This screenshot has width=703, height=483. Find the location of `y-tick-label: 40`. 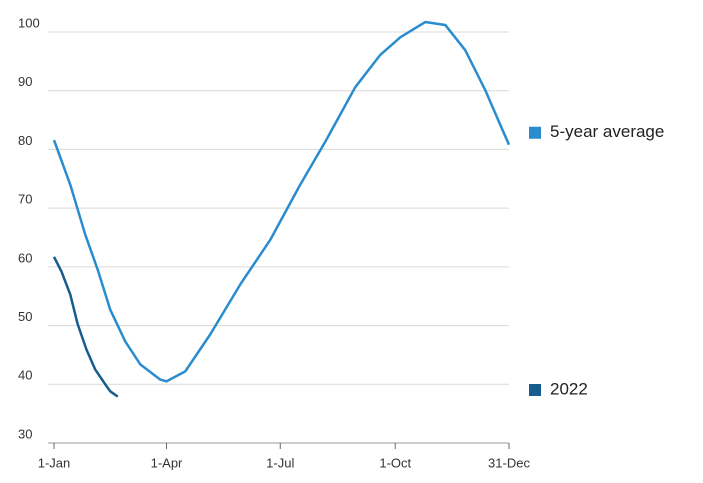

y-tick-label: 40 is located at coordinates (25, 375).